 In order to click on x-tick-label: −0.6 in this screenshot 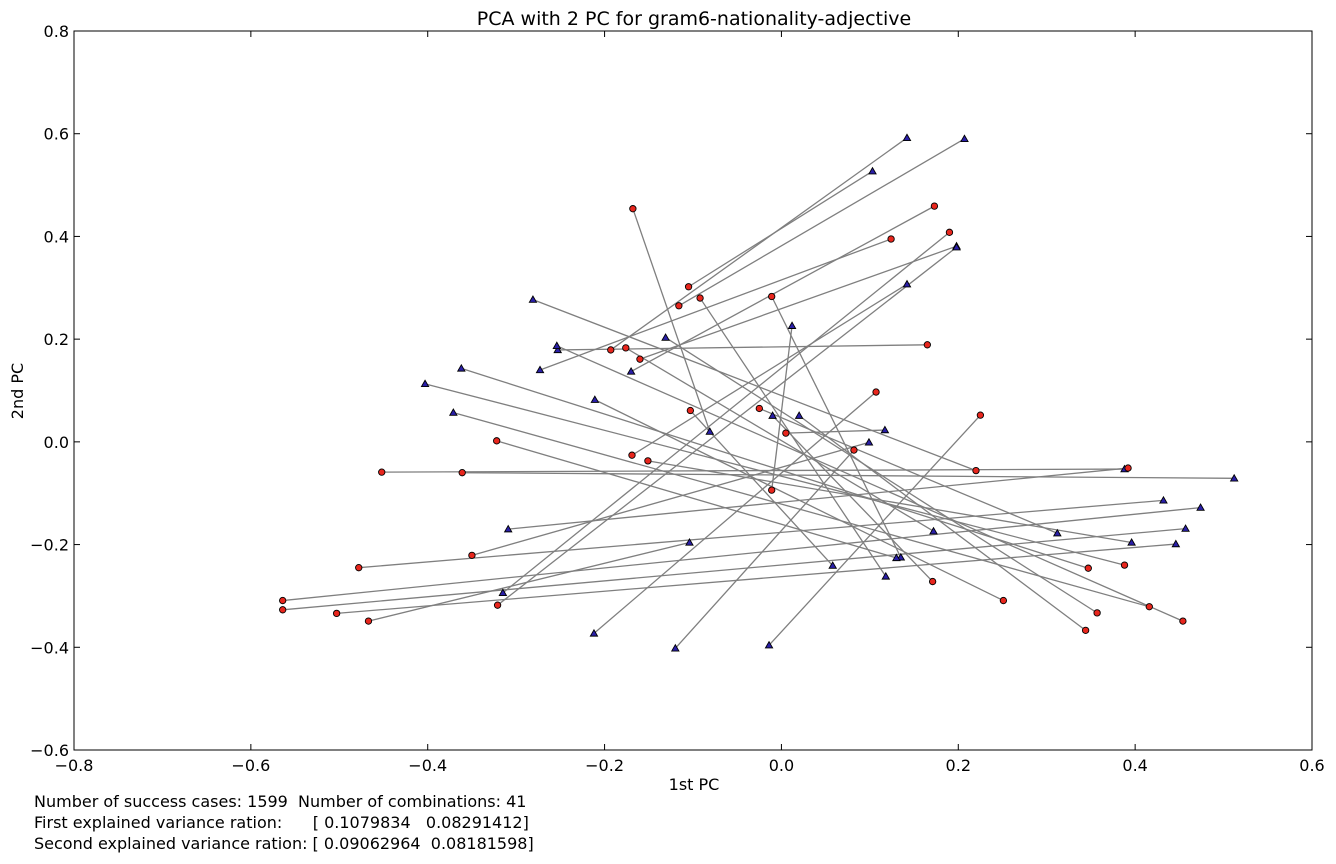, I will do `click(250, 765)`.